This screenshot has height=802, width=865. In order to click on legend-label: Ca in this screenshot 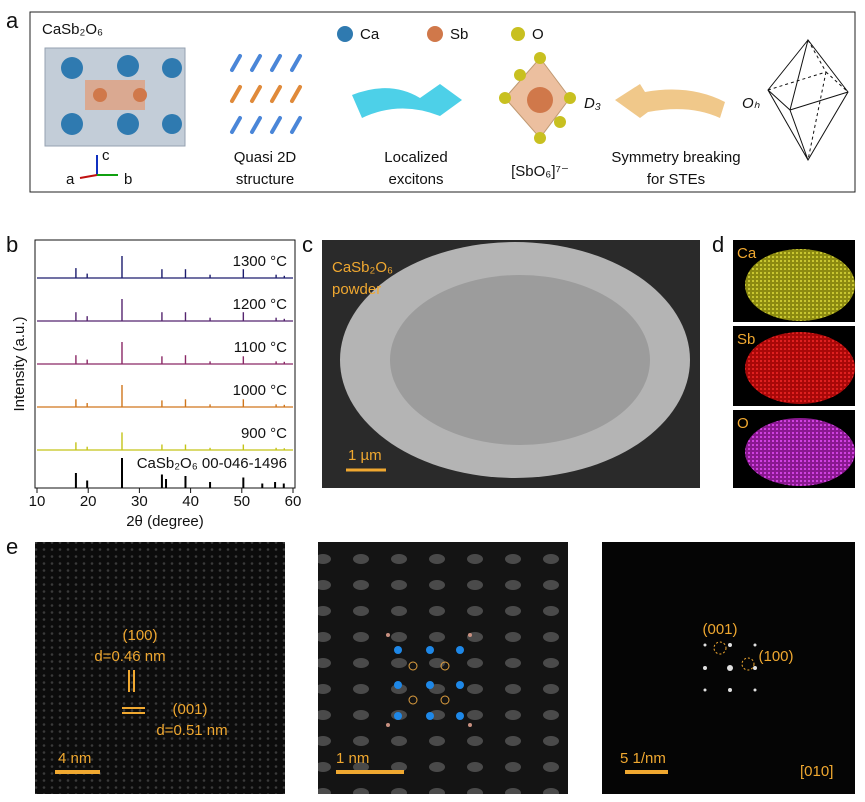, I will do `click(370, 34)`.